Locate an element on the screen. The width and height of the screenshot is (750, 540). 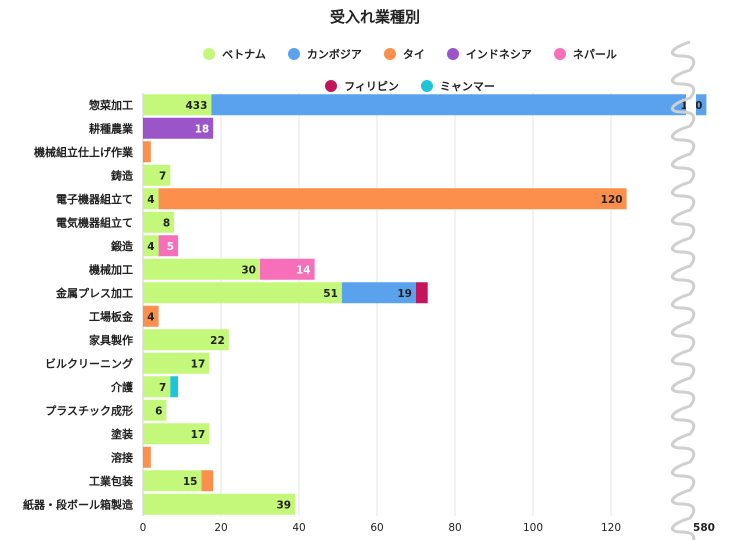
bar-0-s0 is located at coordinates (177, 105).